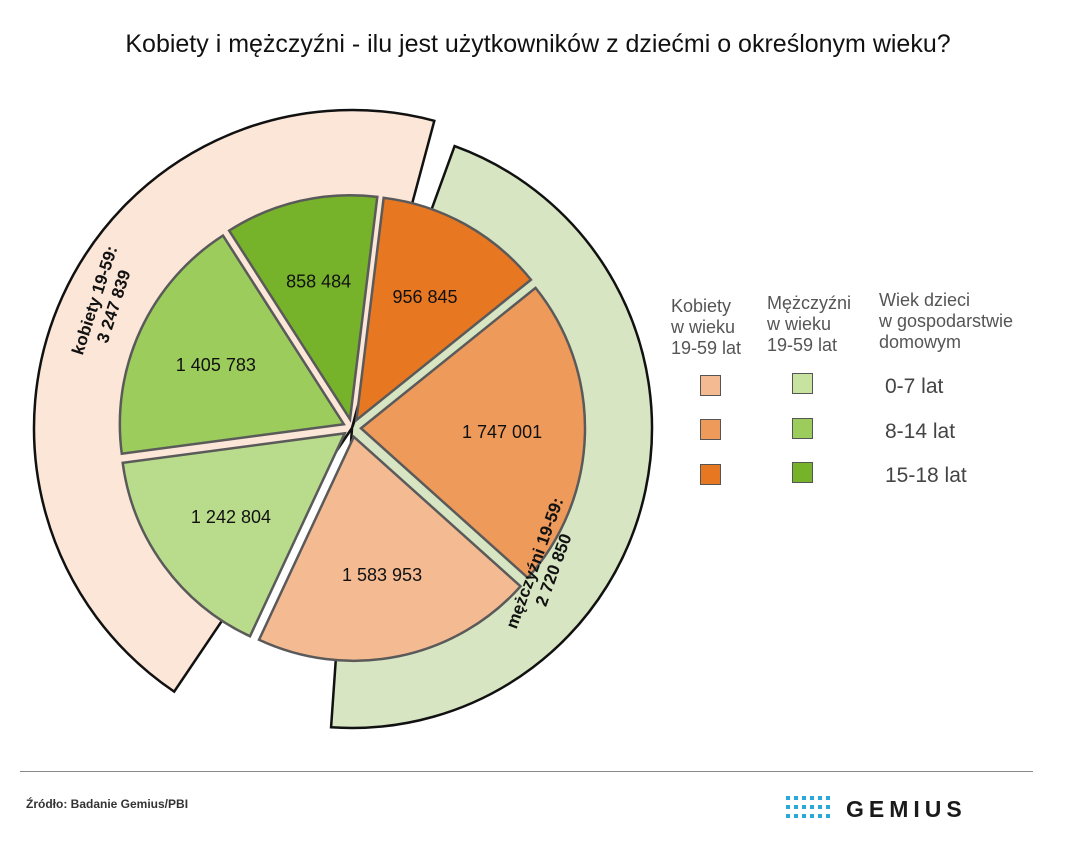  What do you see at coordinates (920, 431) in the screenshot?
I see `legend-age-8-14: 8-14 lat` at bounding box center [920, 431].